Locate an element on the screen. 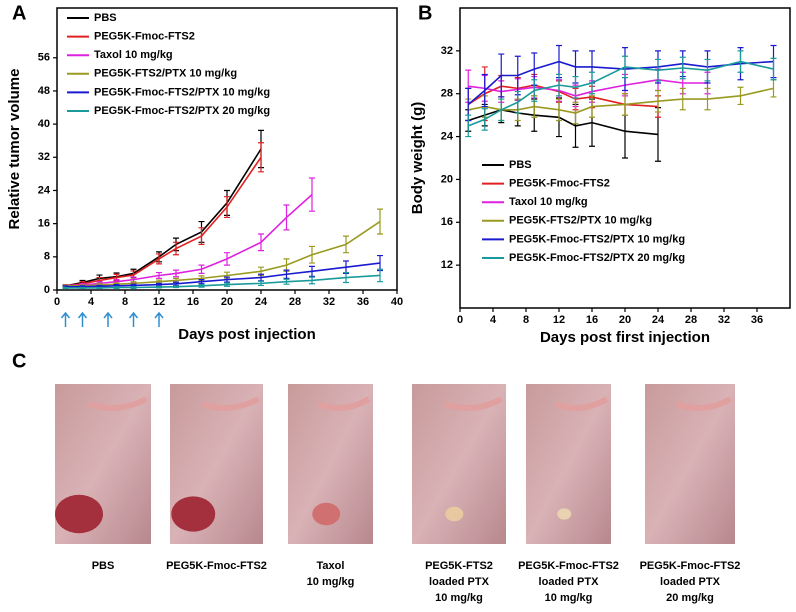  photo-caption: 20 mg/kg is located at coordinates (690, 598).